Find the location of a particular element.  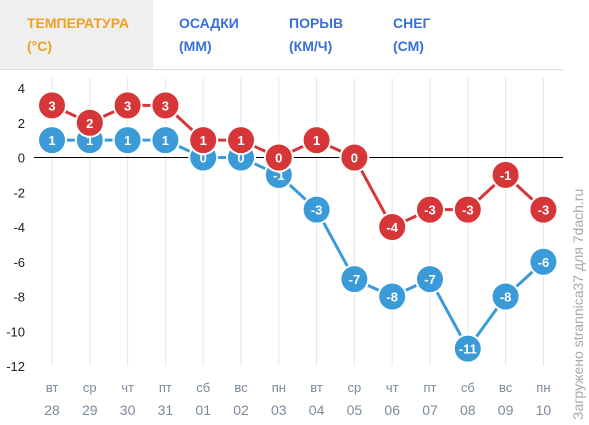

x-date-label: 06 is located at coordinates (392, 410).